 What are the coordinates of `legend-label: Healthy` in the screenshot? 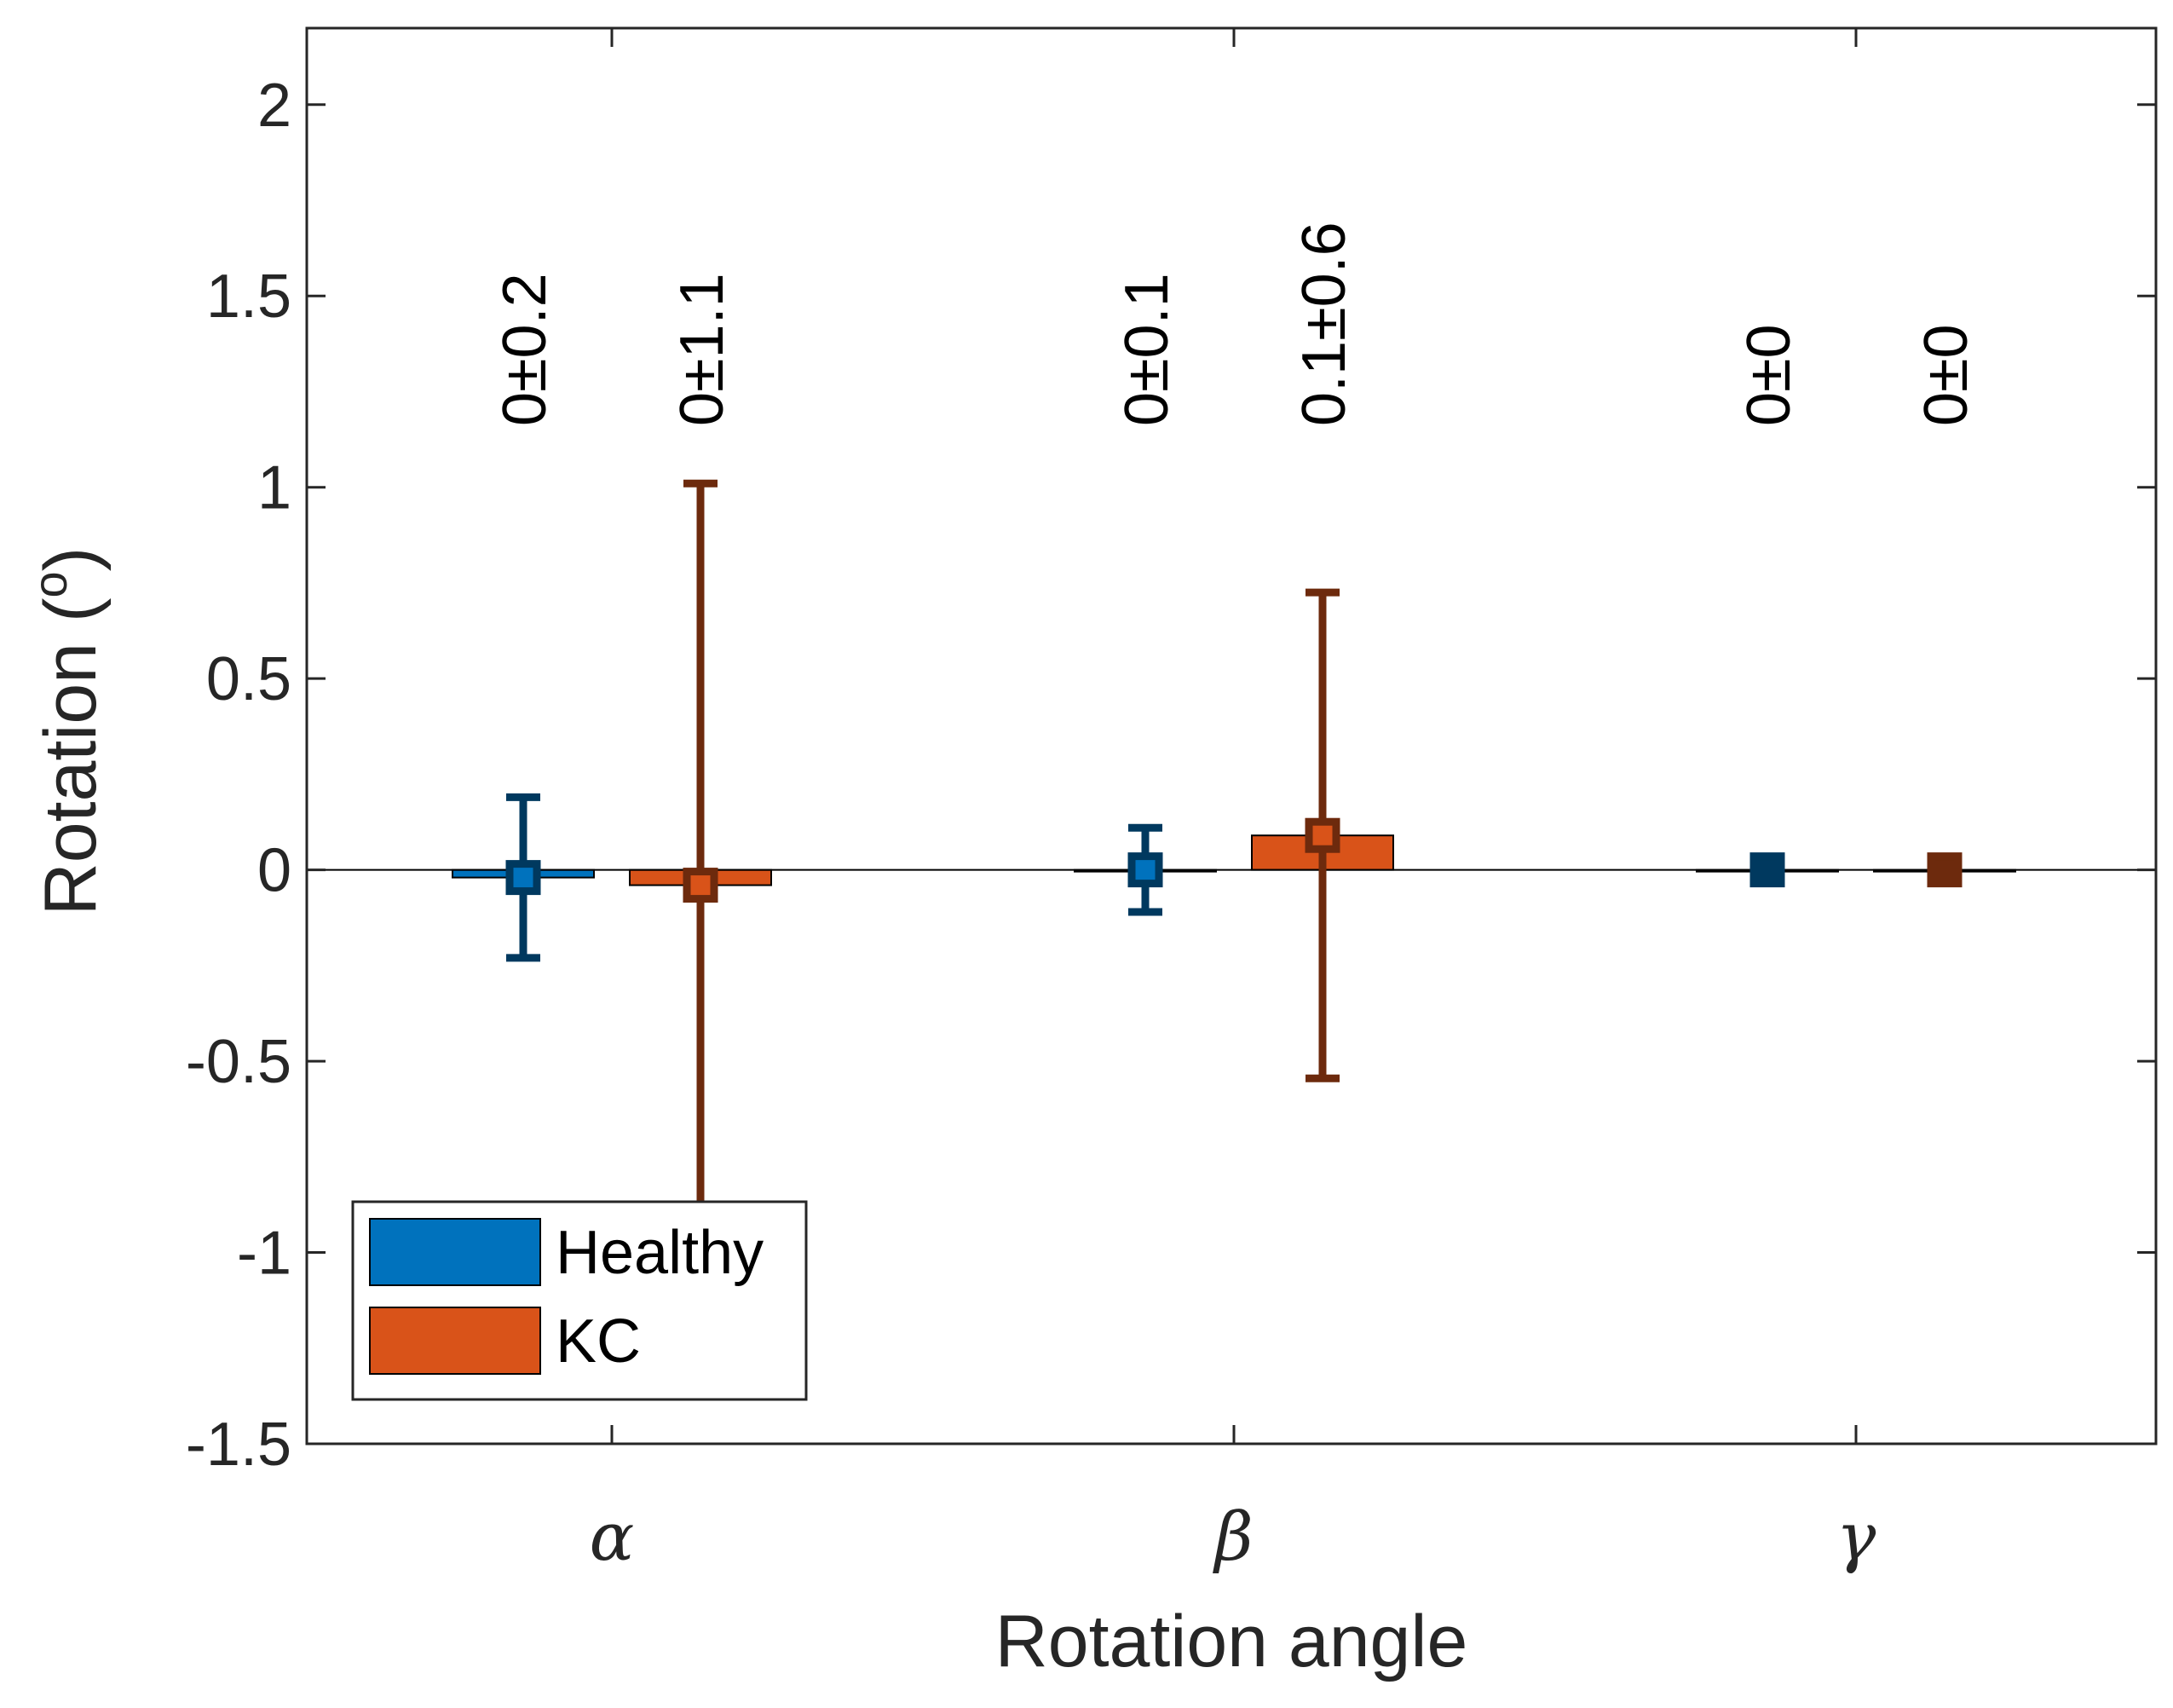 It's located at (660, 1253).